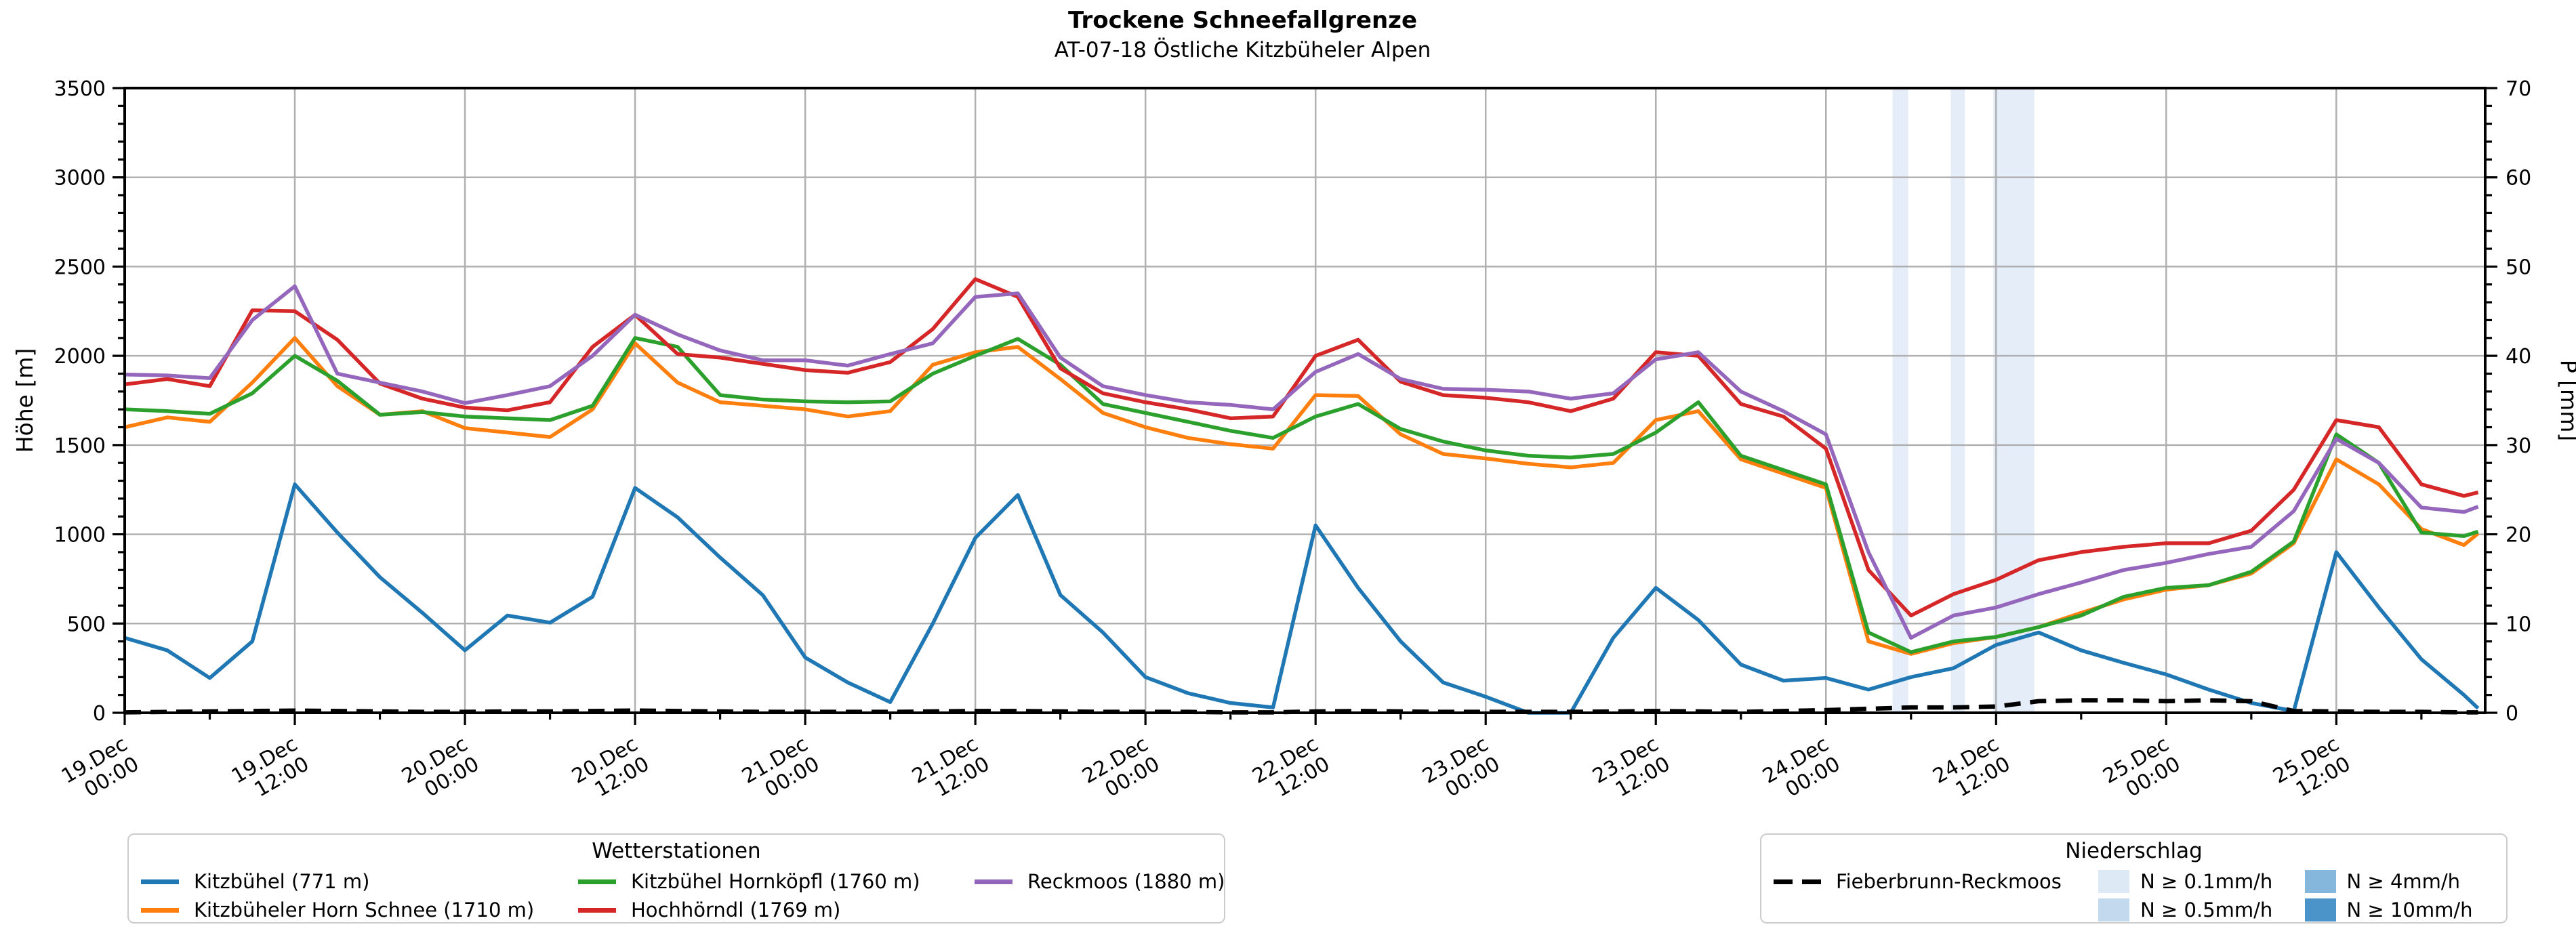  I want to click on line-swatch-red-icon, so click(597, 910).